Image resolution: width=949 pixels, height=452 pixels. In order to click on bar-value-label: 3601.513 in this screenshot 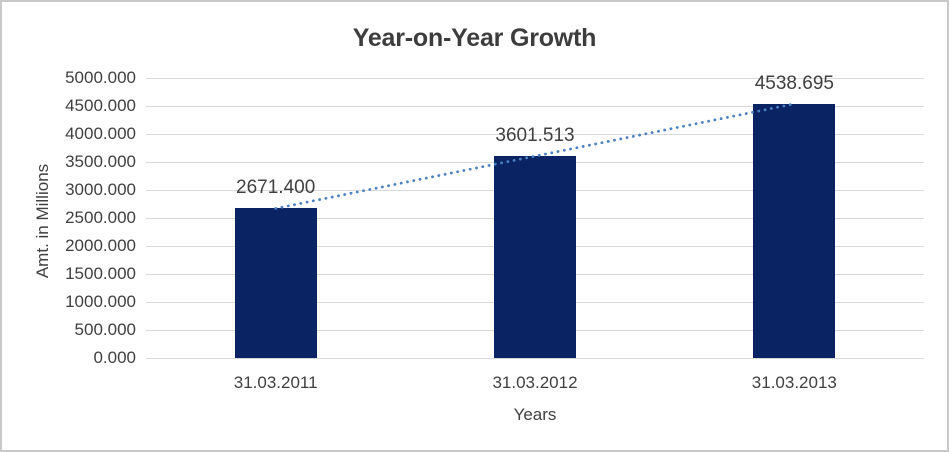, I will do `click(535, 136)`.